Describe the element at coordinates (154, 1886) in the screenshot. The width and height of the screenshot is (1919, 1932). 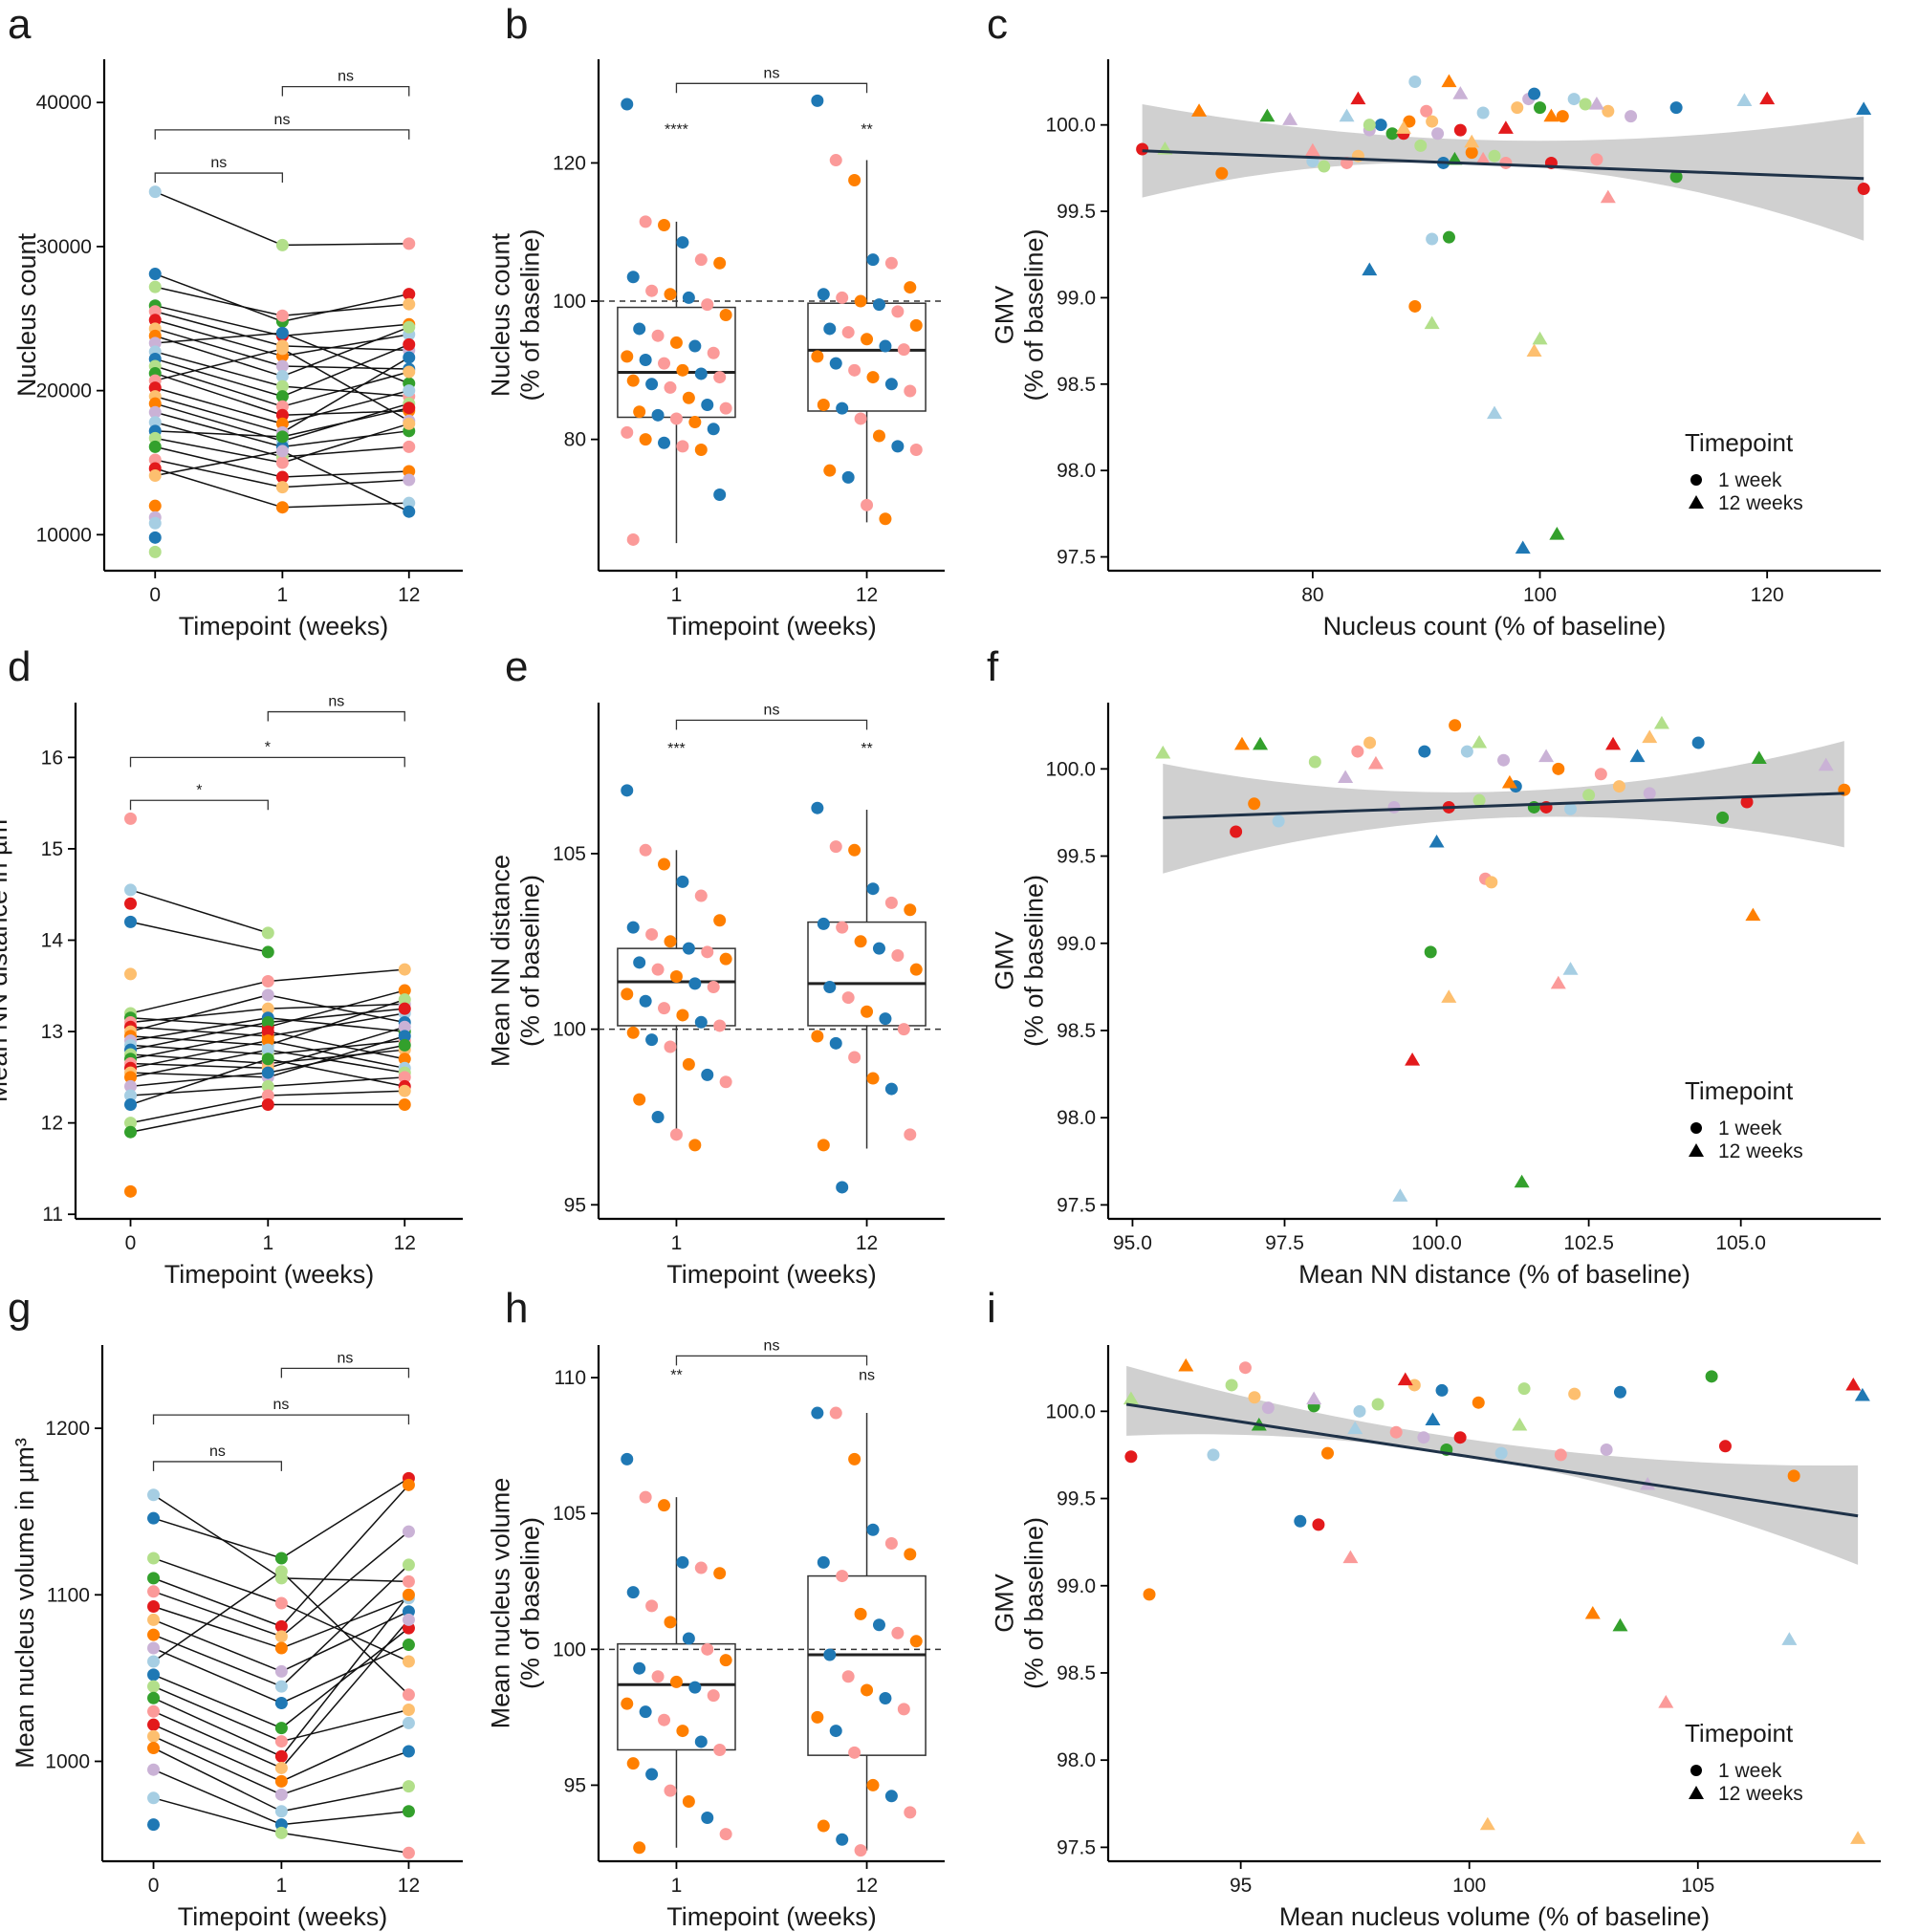
I see `x-tick-label: 0` at that location.